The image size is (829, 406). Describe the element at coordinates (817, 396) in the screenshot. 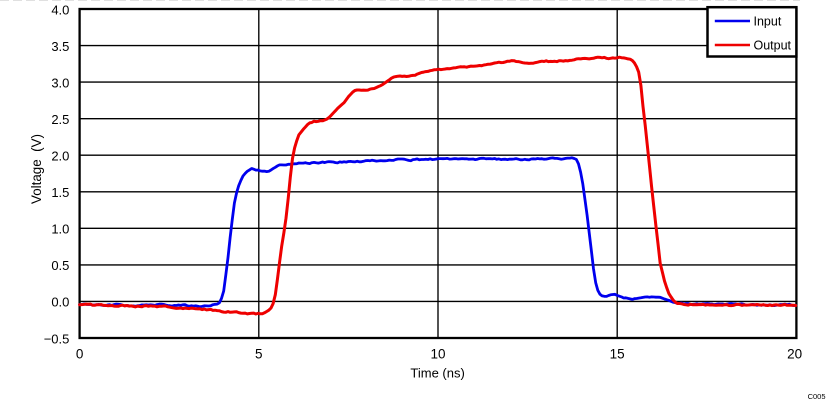

I see `svg-text: C005` at that location.